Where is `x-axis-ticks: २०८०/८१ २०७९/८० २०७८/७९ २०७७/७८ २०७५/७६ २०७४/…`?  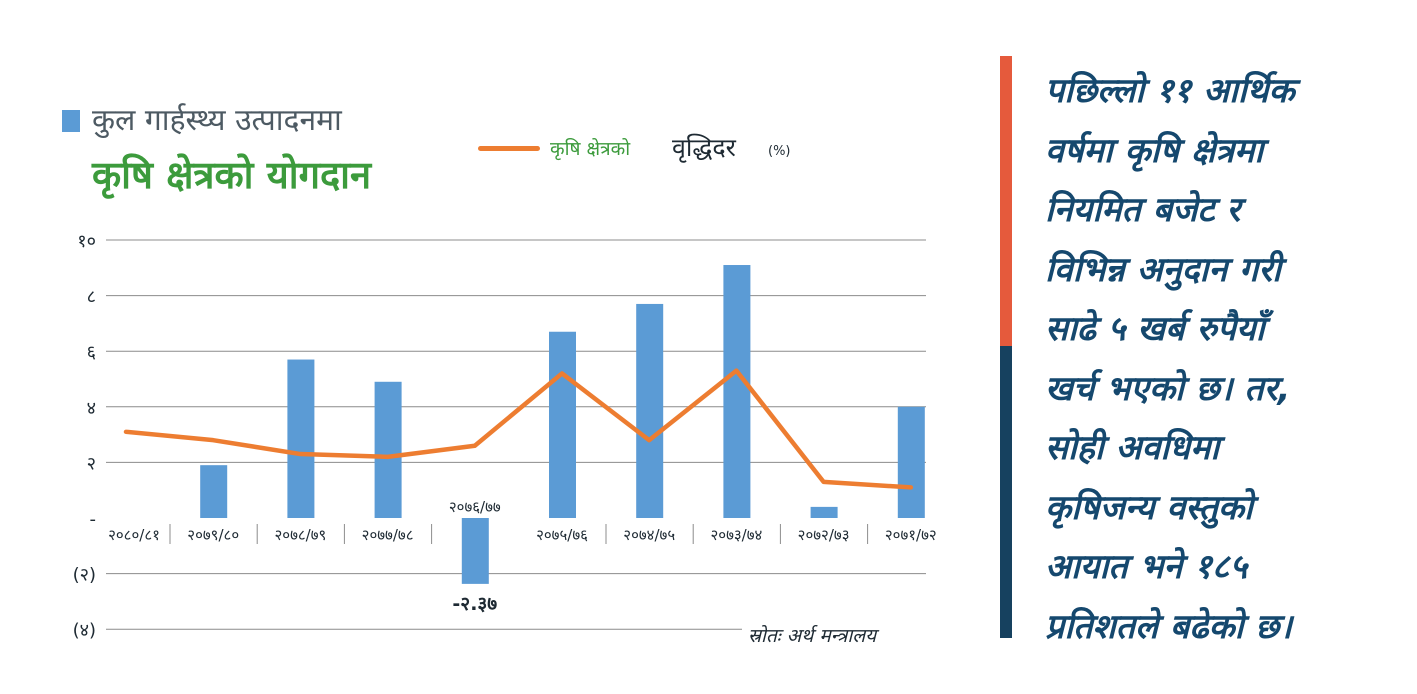
x-axis-ticks: २०८०/८१ २०७९/८० २०७८/७९ २०७७/७८ २०७५/७६ २०७४/… is located at coordinates (522, 534).